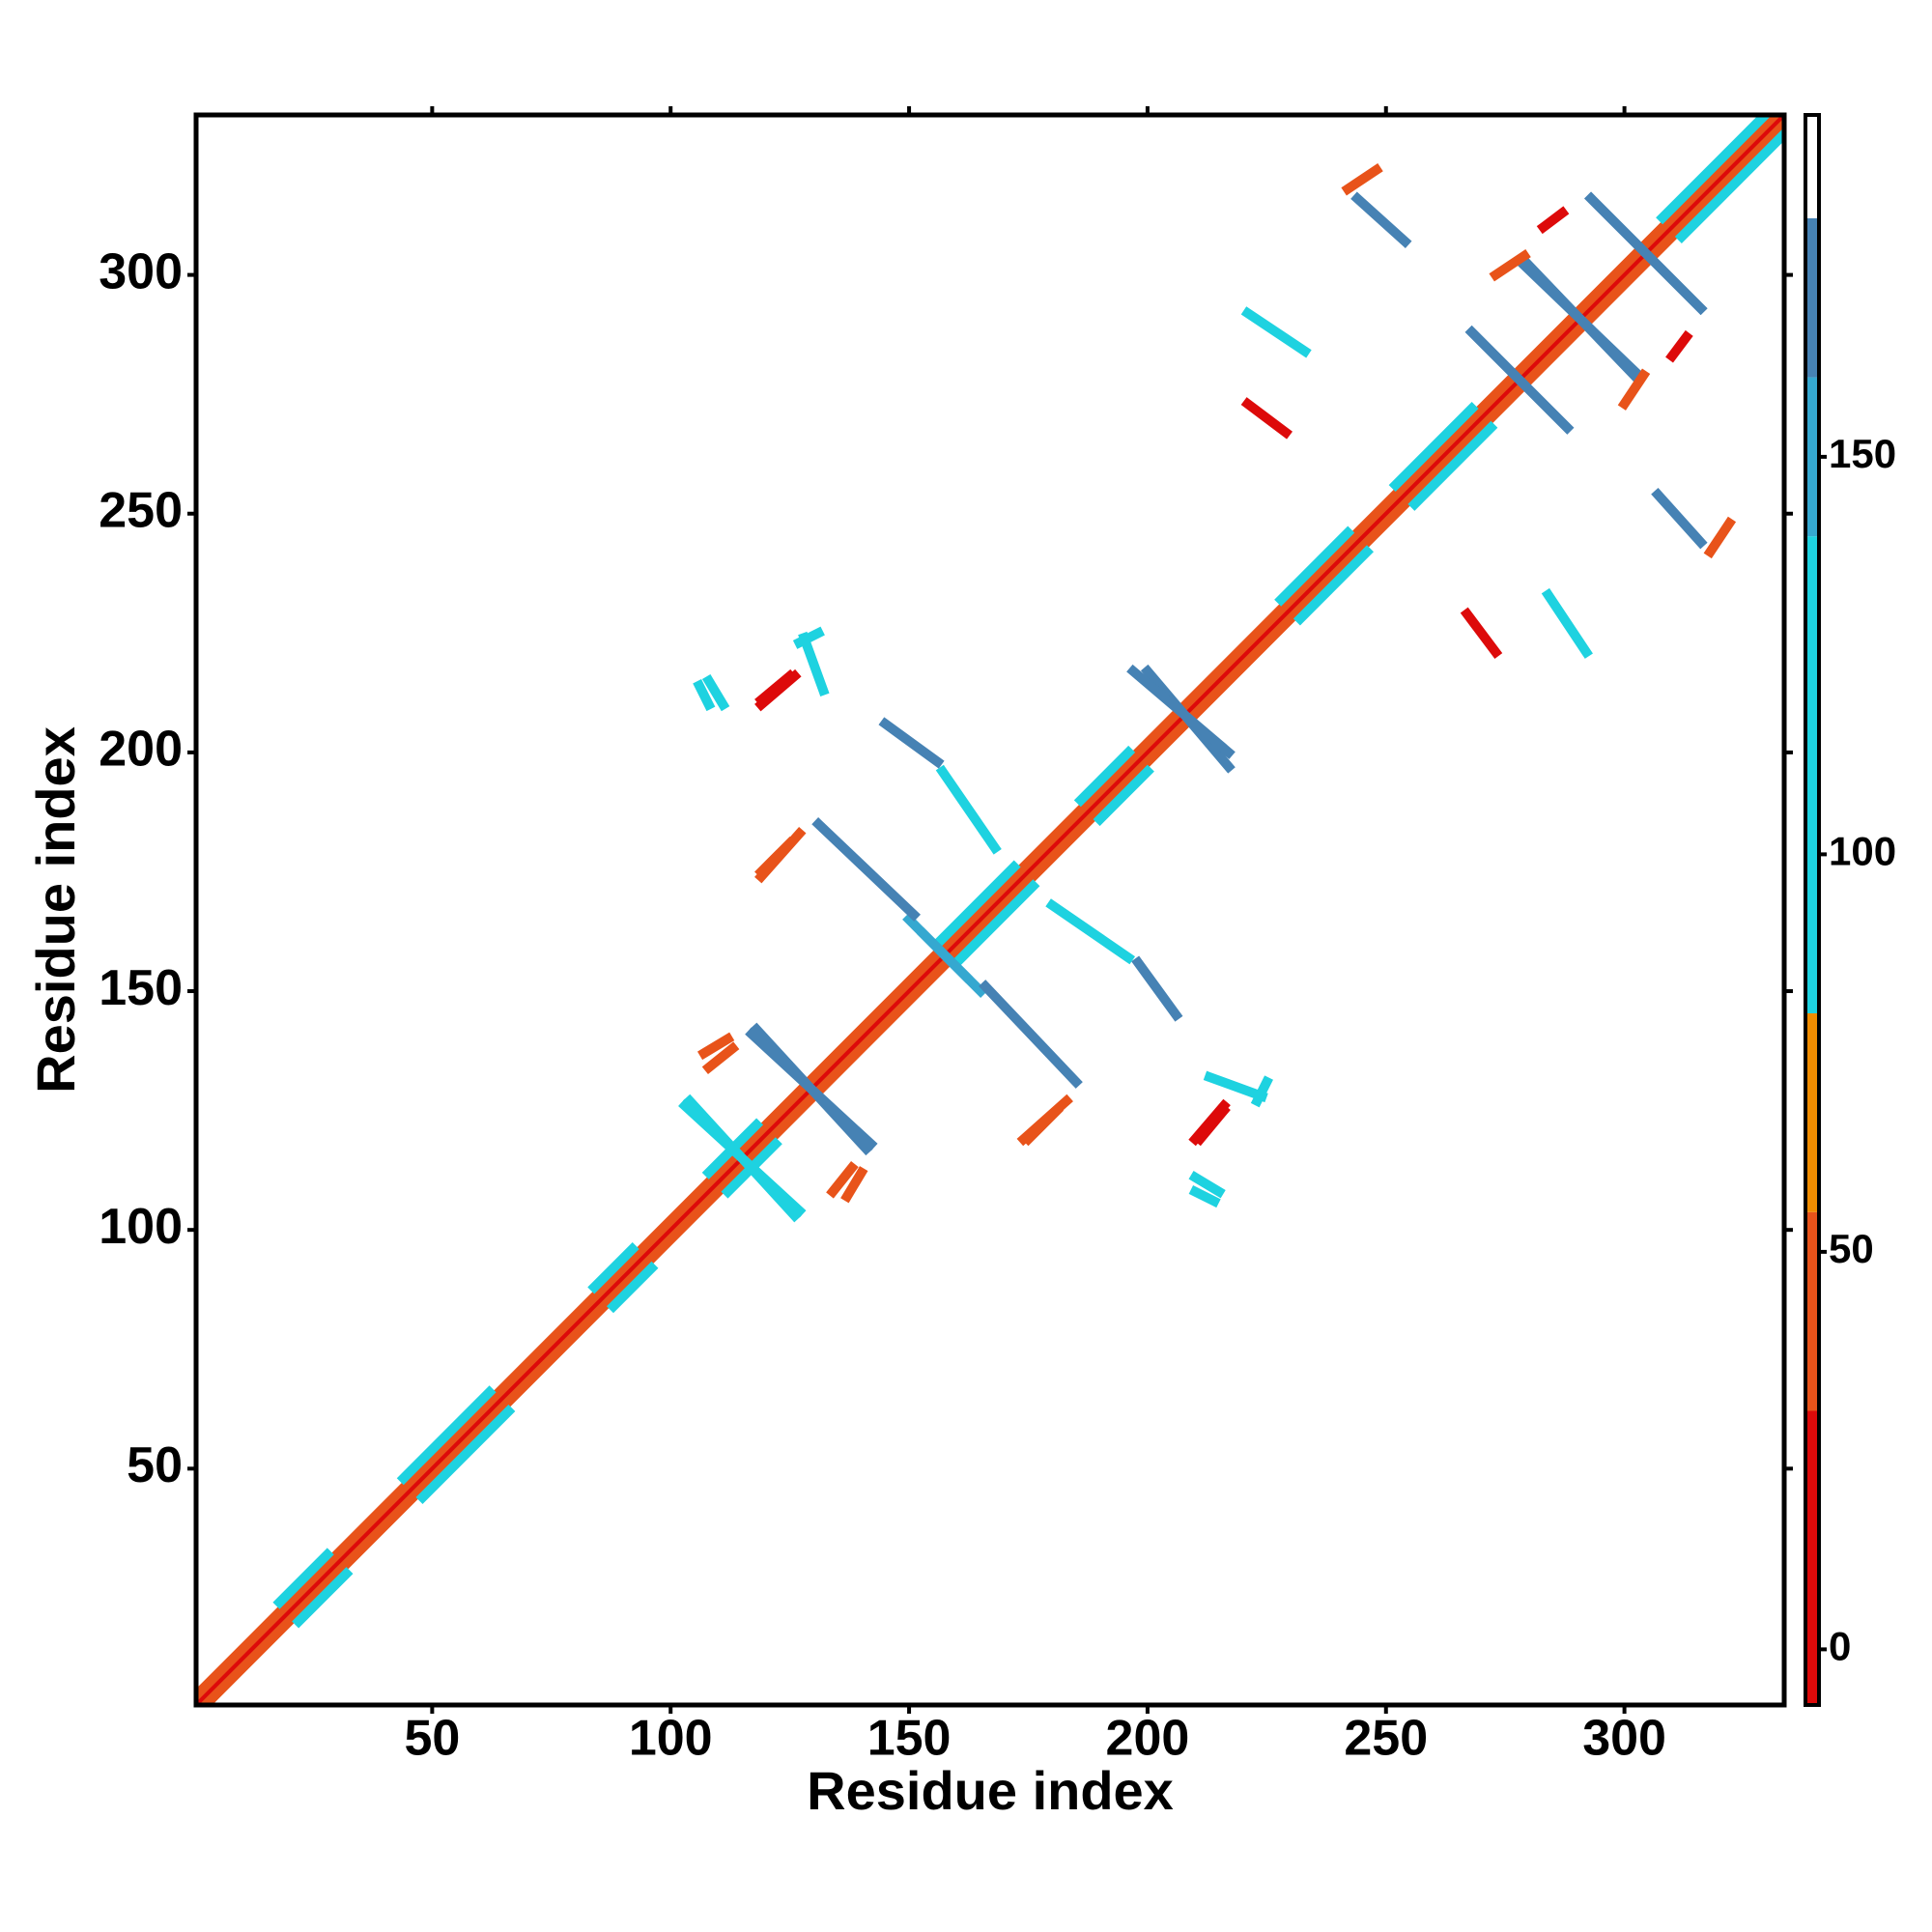 The width and height of the screenshot is (1932, 1932). What do you see at coordinates (1624, 1739) in the screenshot?
I see `x-tick-label: 300` at bounding box center [1624, 1739].